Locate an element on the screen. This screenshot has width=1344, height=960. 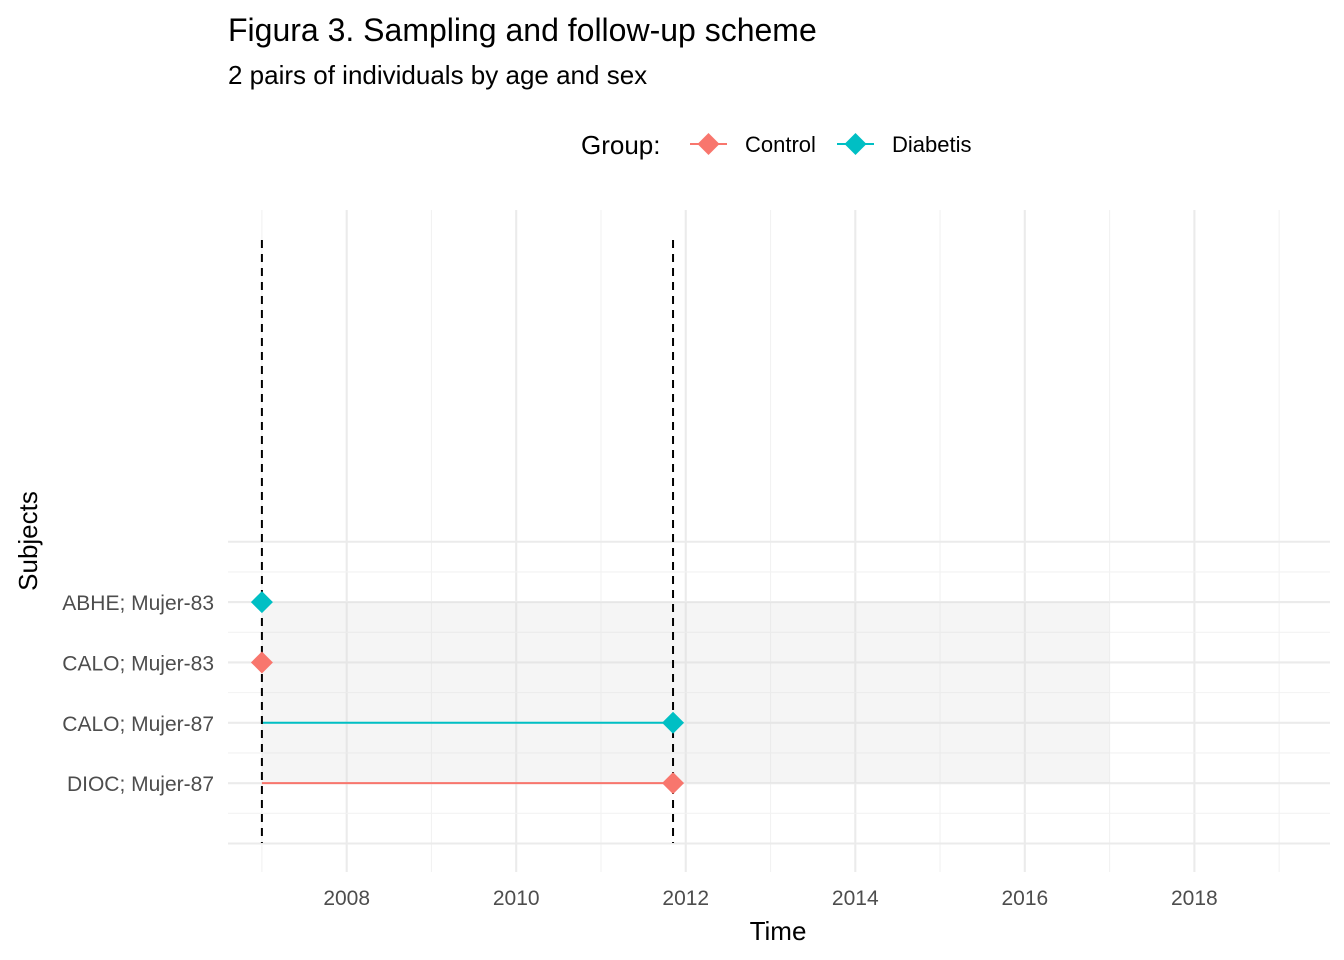
legend-label: Control is located at coordinates (780, 144).